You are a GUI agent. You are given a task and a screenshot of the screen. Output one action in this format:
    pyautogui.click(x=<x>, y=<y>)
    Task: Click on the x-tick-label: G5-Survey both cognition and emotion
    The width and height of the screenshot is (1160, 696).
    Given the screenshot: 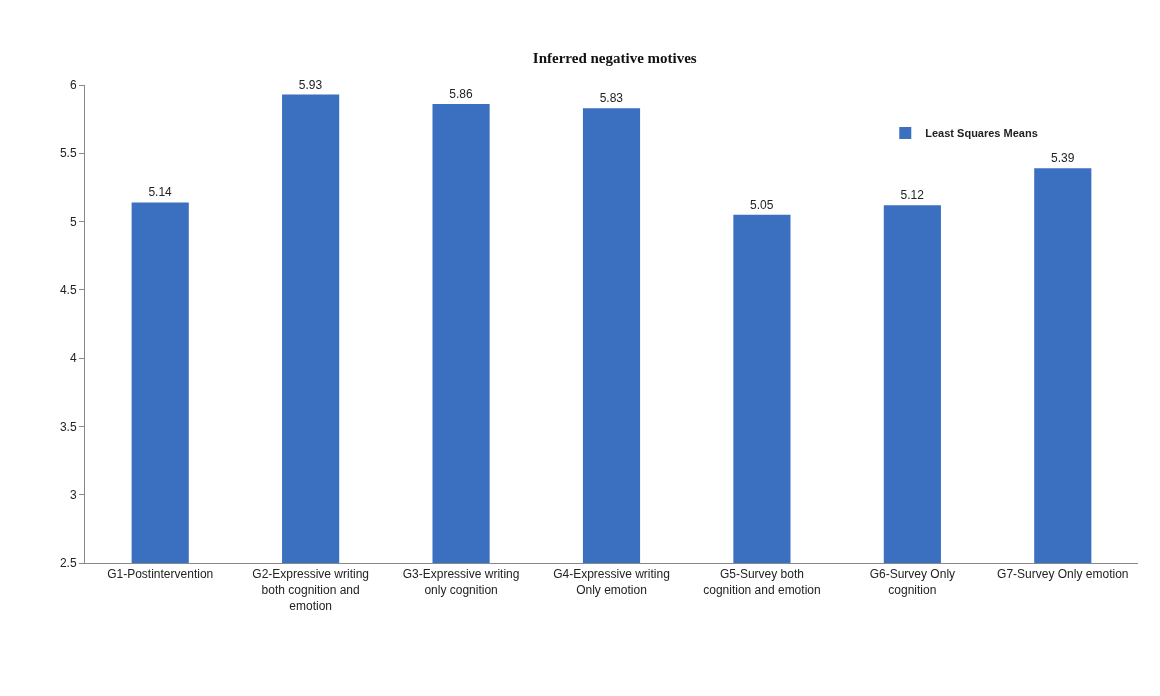 What is the action you would take?
    pyautogui.click(x=762, y=582)
    